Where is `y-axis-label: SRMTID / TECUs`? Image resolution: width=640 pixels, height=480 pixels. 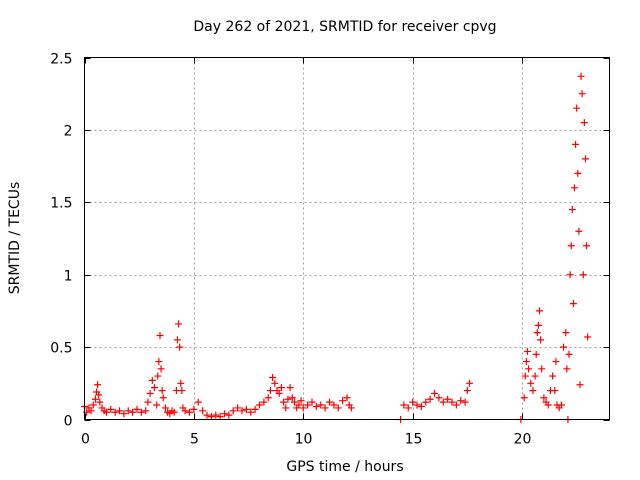
y-axis-label: SRMTID / TECUs is located at coordinates (15, 238).